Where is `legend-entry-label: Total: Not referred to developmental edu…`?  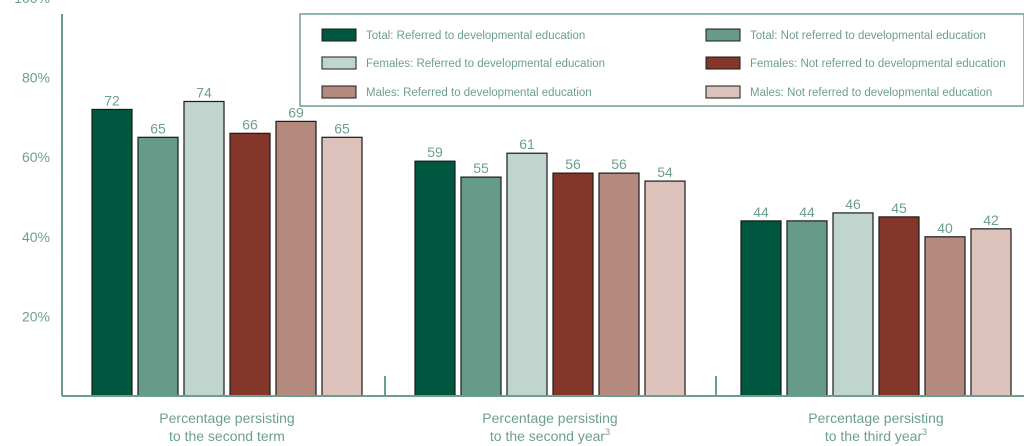
legend-entry-label: Total: Not referred to developmental edu… is located at coordinates (868, 36).